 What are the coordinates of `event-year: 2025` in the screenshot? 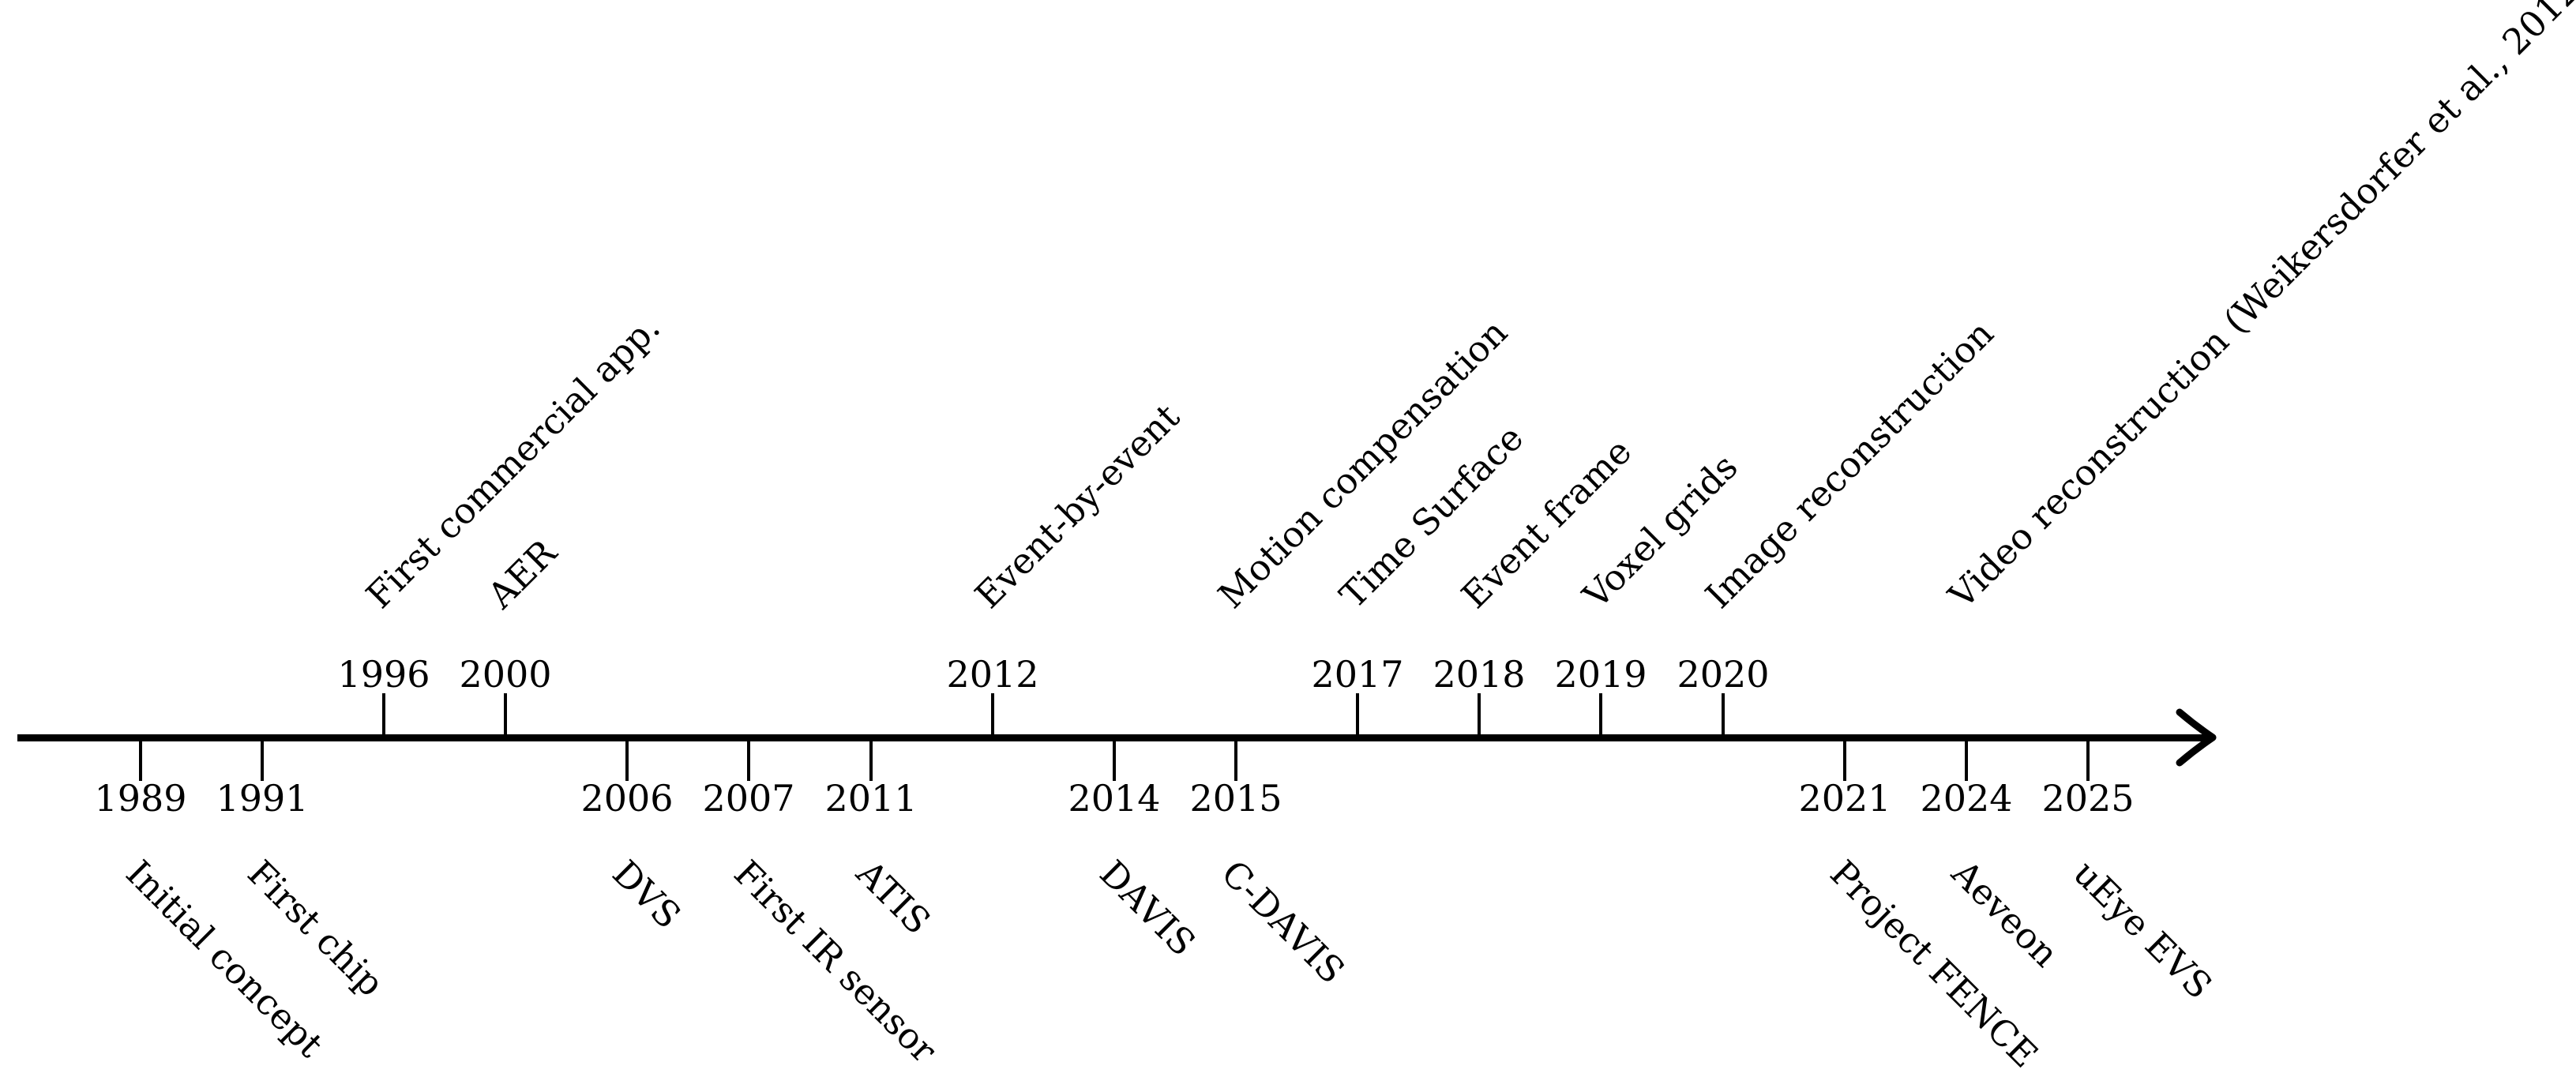 It's located at (2088, 798).